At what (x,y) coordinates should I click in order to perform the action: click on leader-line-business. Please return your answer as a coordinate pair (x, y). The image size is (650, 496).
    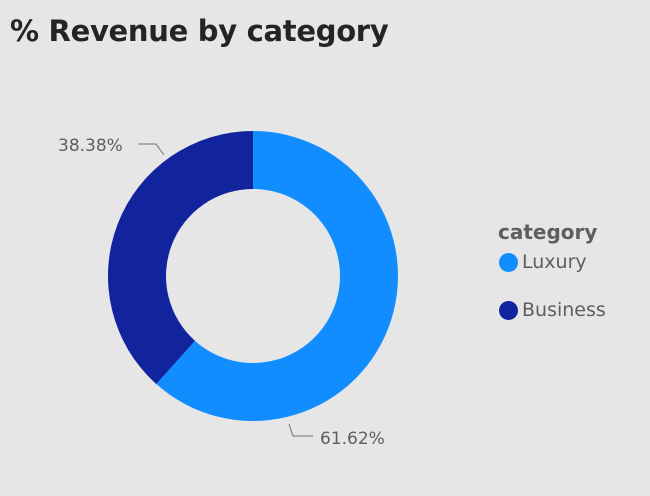
    Looking at the image, I should click on (151, 149).